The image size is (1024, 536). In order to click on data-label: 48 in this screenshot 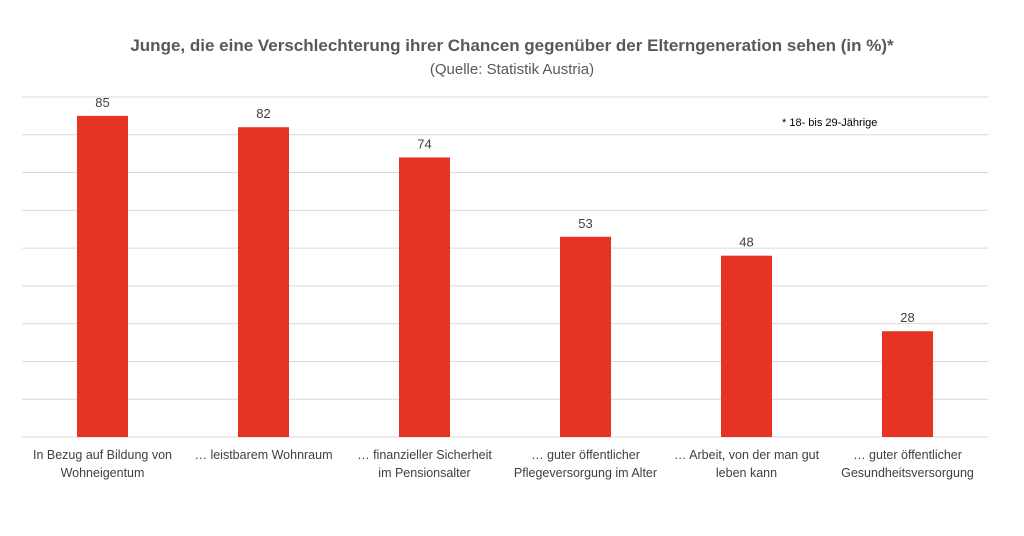, I will do `click(746, 242)`.